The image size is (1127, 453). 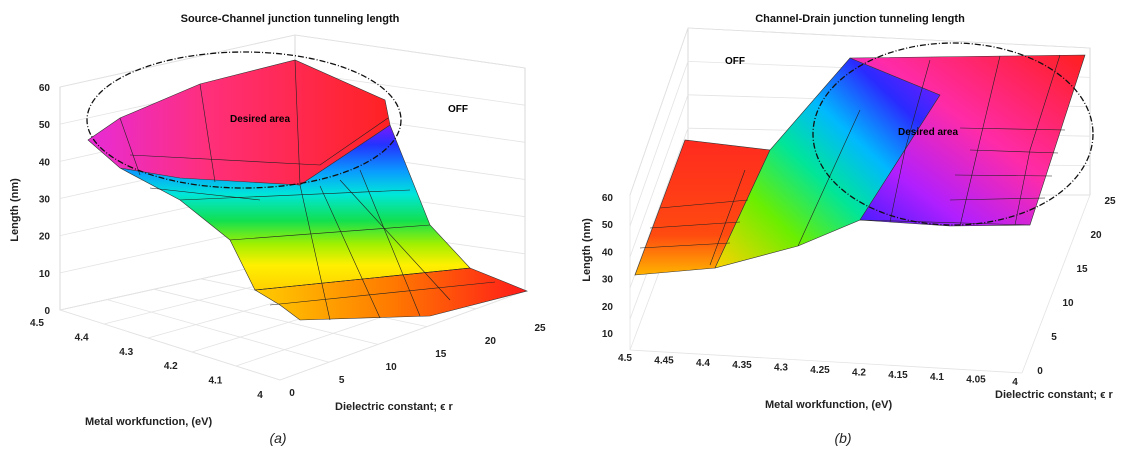 What do you see at coordinates (967, 140) in the screenshot?
I see `surface-b-plateau` at bounding box center [967, 140].